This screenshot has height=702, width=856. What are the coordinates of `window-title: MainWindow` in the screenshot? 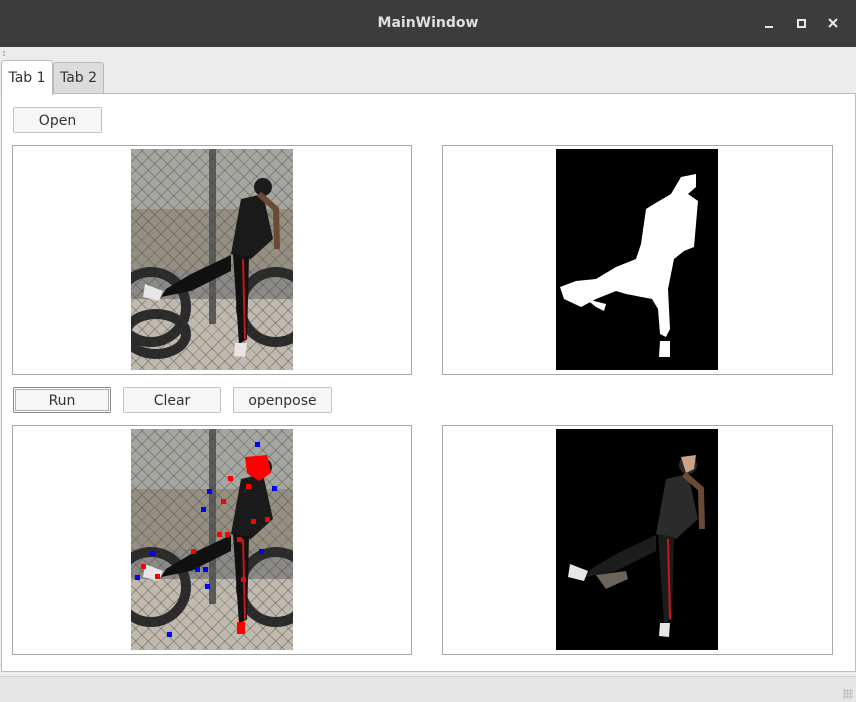 It's located at (428, 23).